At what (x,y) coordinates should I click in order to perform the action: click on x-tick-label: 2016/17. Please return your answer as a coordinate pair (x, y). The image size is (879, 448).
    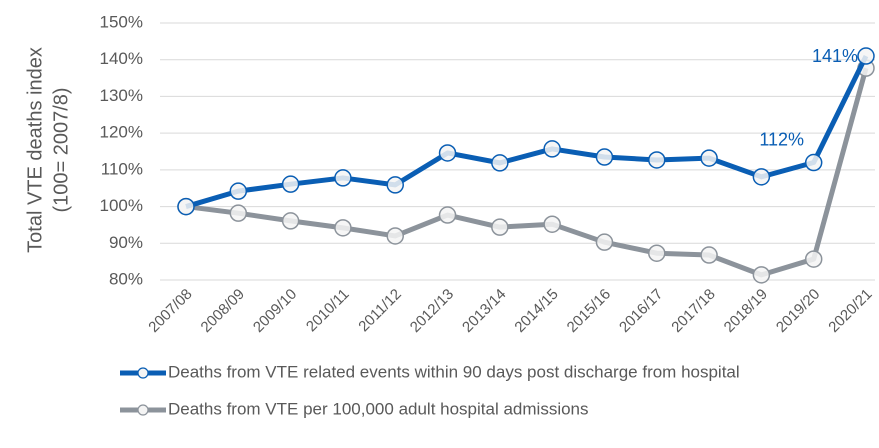
    Looking at the image, I should click on (641, 311).